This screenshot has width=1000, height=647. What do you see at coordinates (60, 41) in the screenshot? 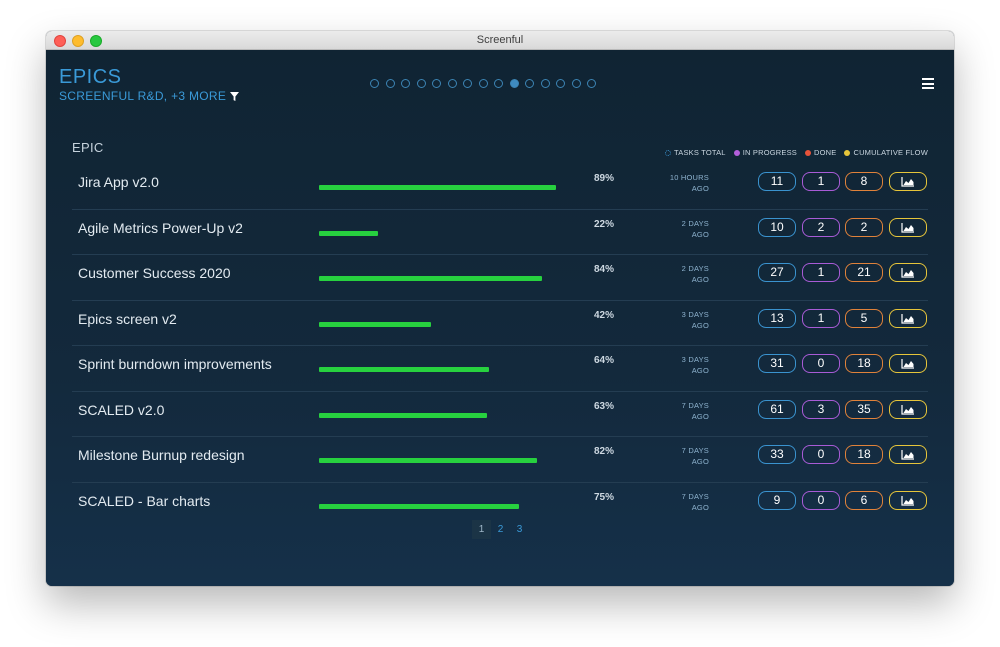
I see `close-window-button` at bounding box center [60, 41].